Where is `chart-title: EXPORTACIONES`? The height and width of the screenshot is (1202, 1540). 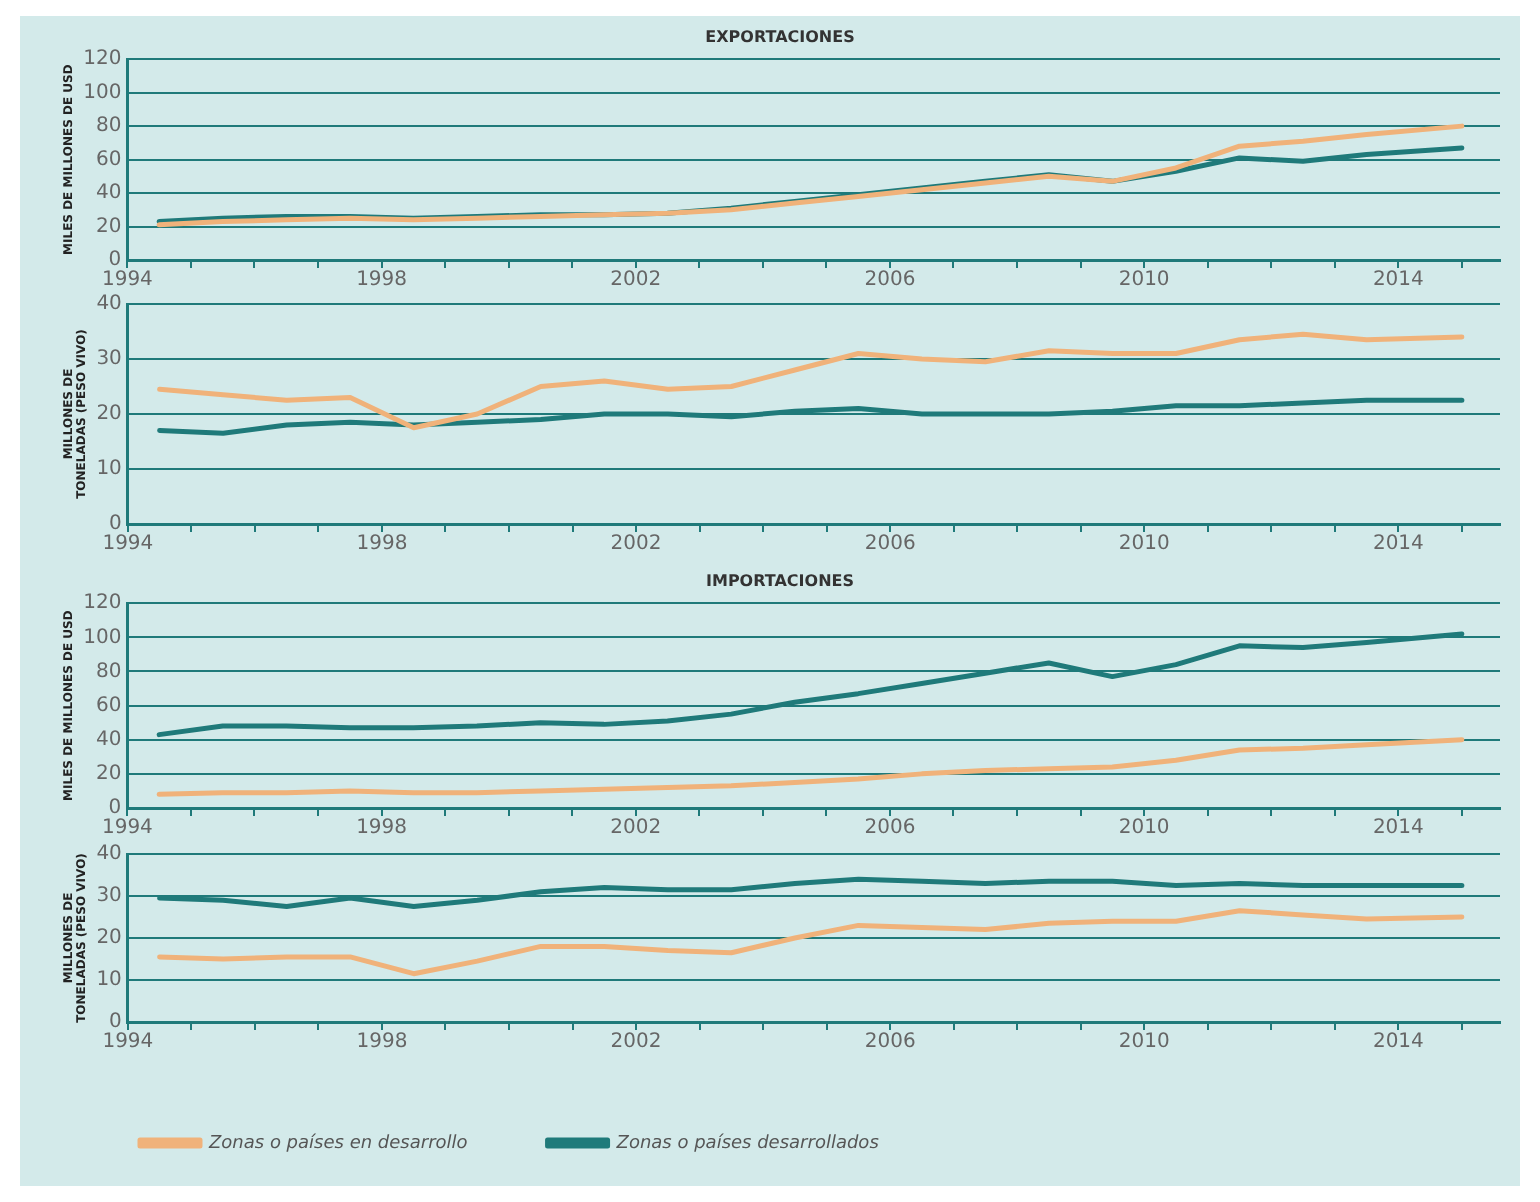
chart-title: EXPORTACIONES is located at coordinates (780, 36).